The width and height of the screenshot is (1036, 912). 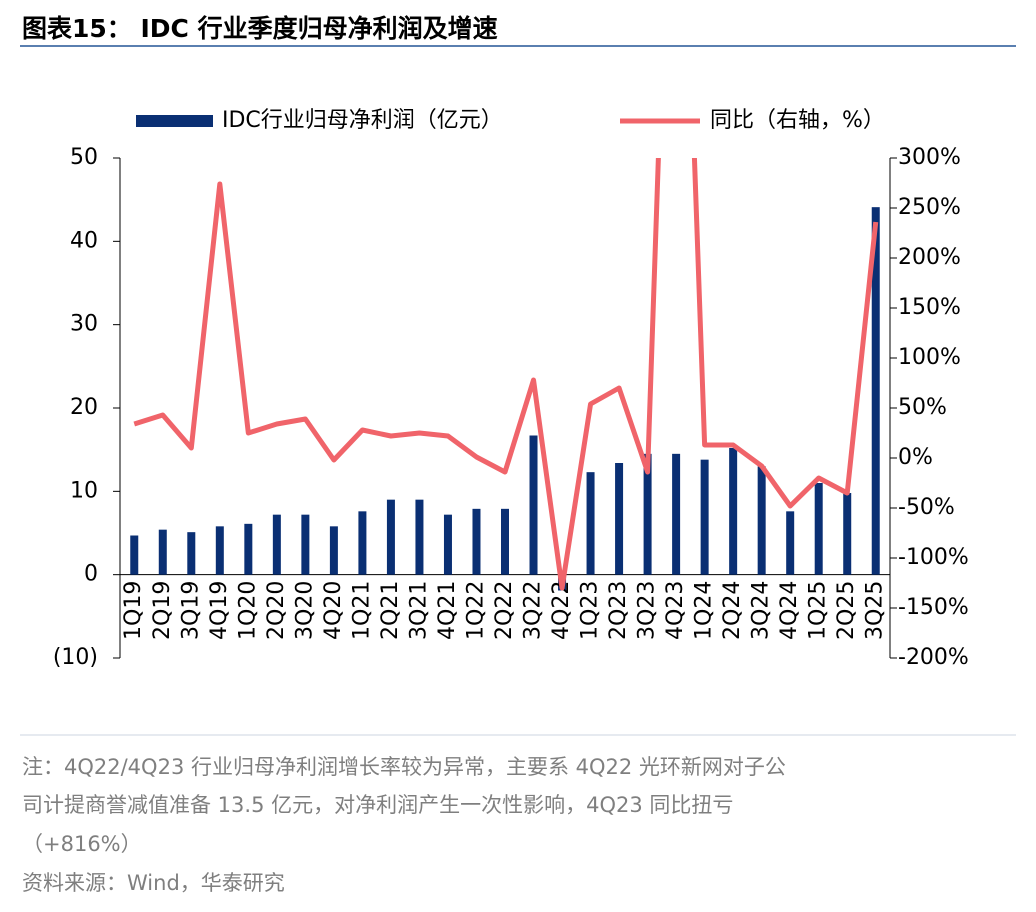 What do you see at coordinates (504, 610) in the screenshot?
I see `x-tick-label: 2Q22` at bounding box center [504, 610].